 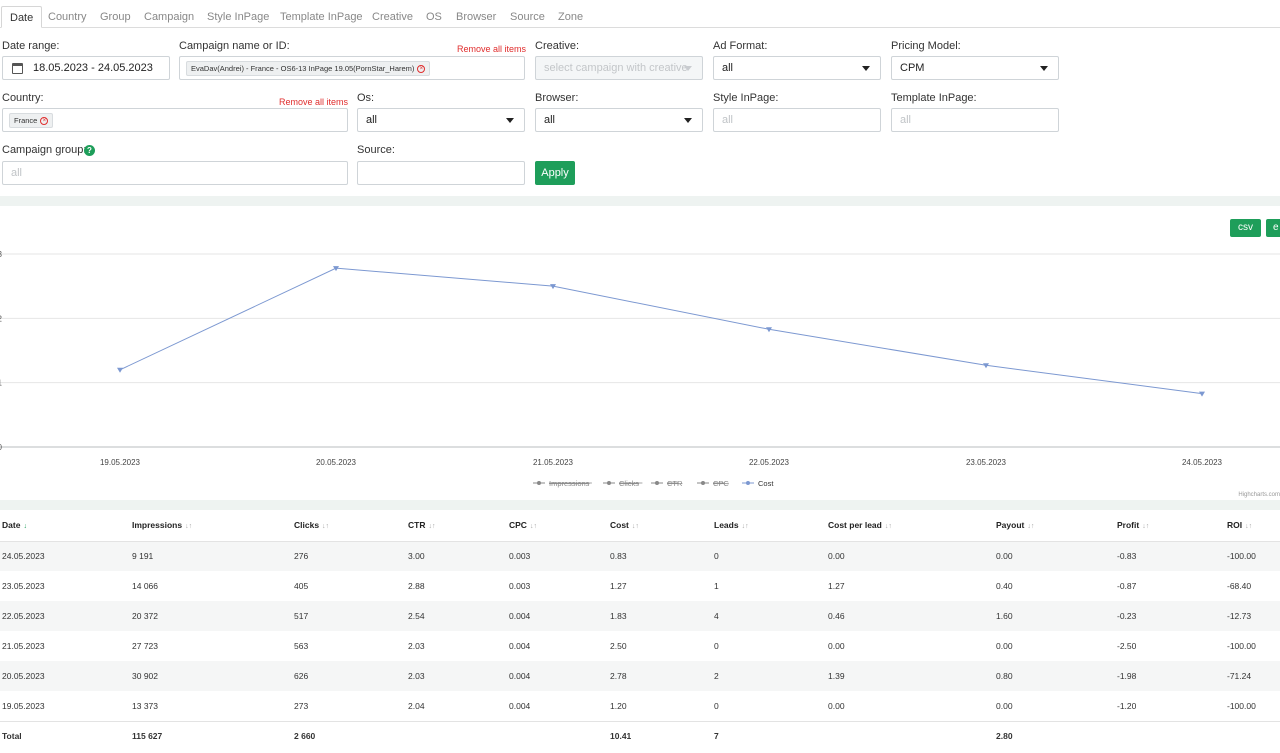 What do you see at coordinates (746, 98) in the screenshot?
I see `style-inpage-label: Style InPage:` at bounding box center [746, 98].